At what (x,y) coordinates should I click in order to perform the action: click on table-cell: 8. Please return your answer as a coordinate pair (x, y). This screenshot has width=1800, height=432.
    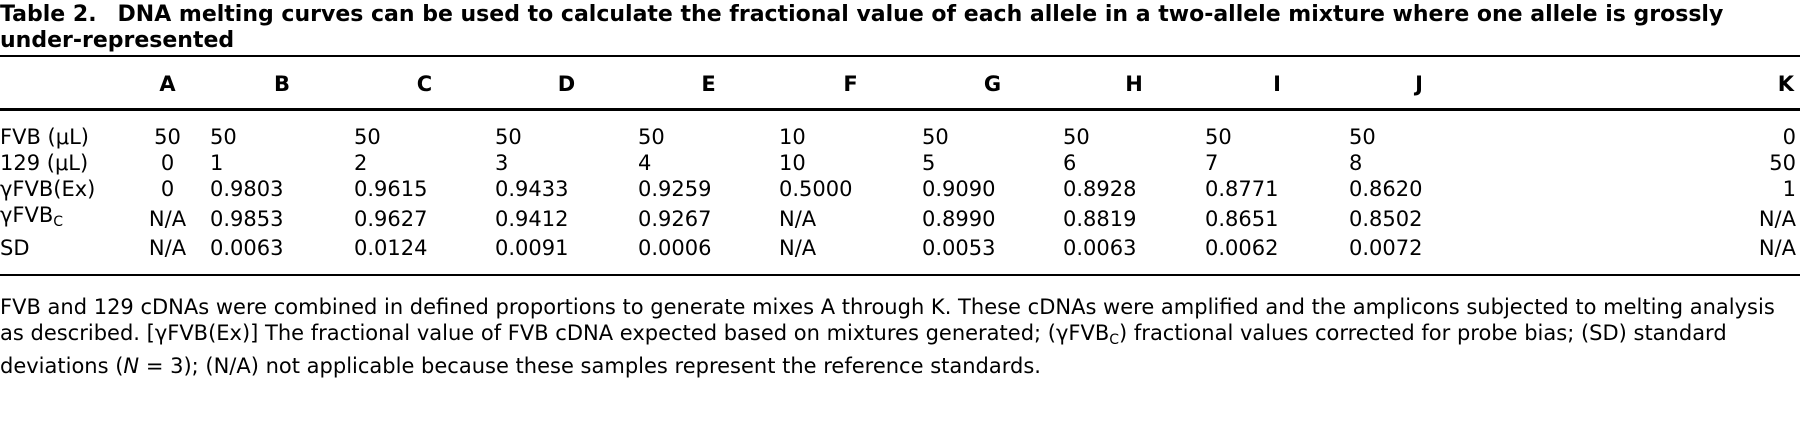
    Looking at the image, I should click on (1356, 163).